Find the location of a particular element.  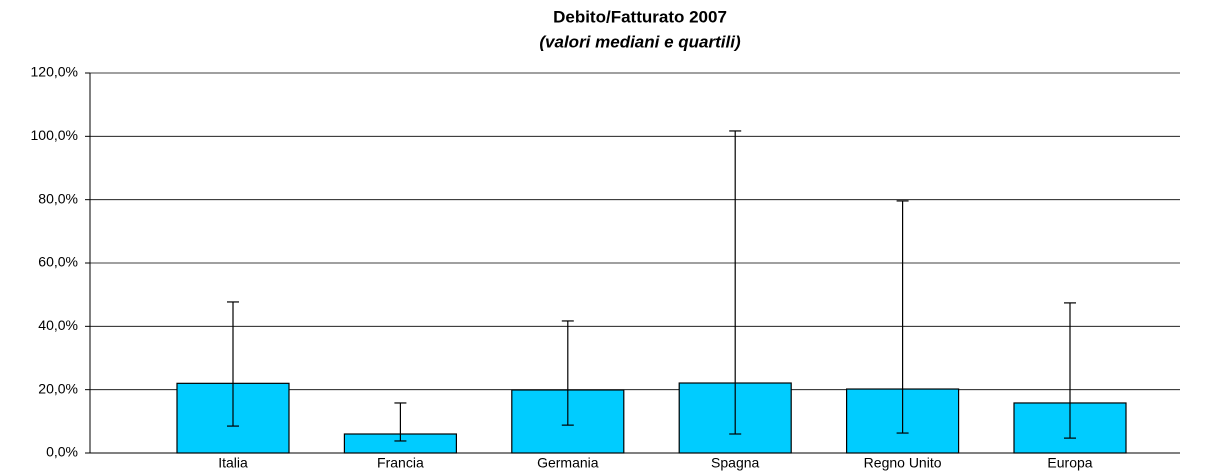

y-tick-label: 0,0% is located at coordinates (62, 452).